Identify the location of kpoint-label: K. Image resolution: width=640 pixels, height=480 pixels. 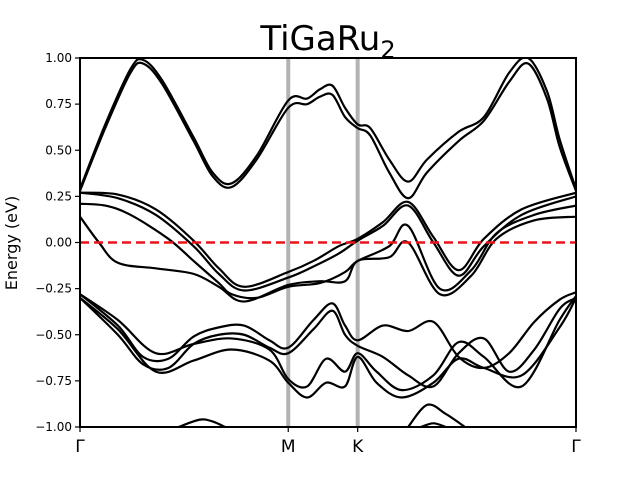
(358, 447).